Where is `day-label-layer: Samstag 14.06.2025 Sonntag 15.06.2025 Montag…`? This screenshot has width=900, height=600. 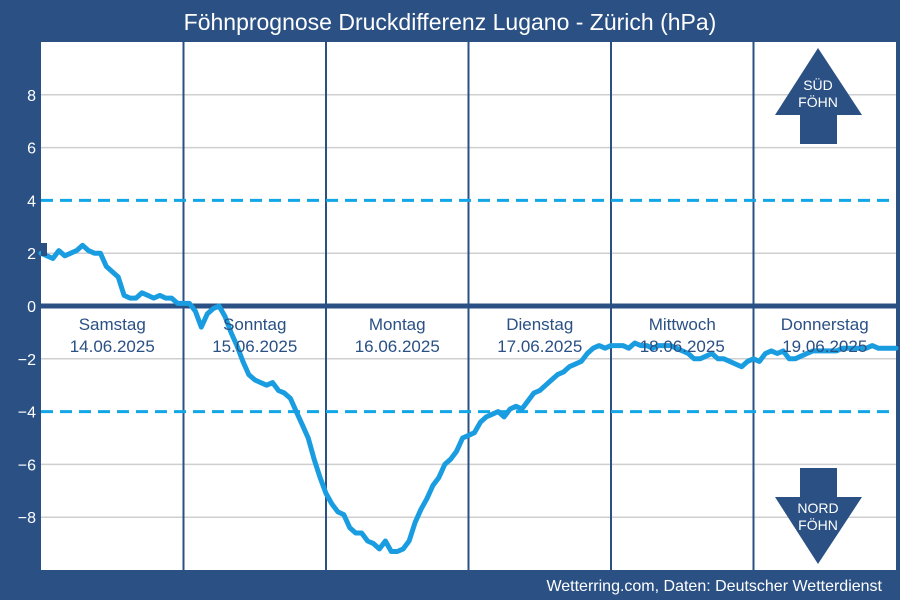
day-label-layer: Samstag 14.06.2025 Sonntag 15.06.2025 Montag… is located at coordinates (469, 335).